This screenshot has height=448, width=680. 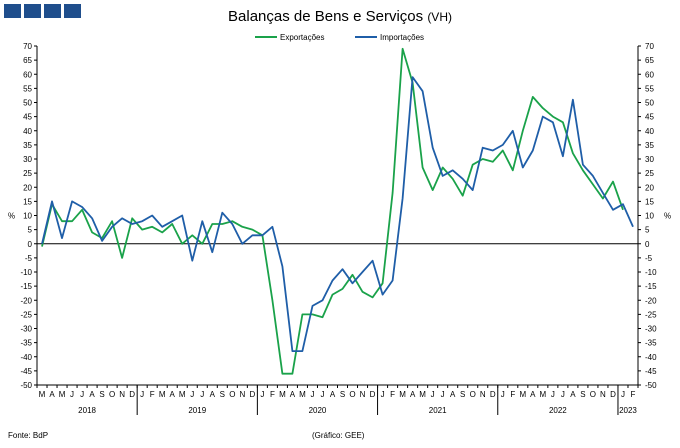 What do you see at coordinates (26, 314) in the screenshot?
I see `y-tick-label-left: -25` at bounding box center [26, 314].